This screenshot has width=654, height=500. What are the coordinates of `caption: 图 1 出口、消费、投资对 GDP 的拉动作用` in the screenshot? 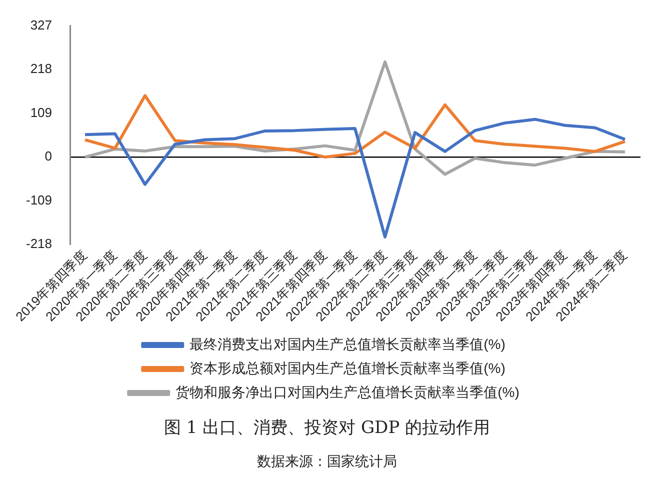 It's located at (327, 428).